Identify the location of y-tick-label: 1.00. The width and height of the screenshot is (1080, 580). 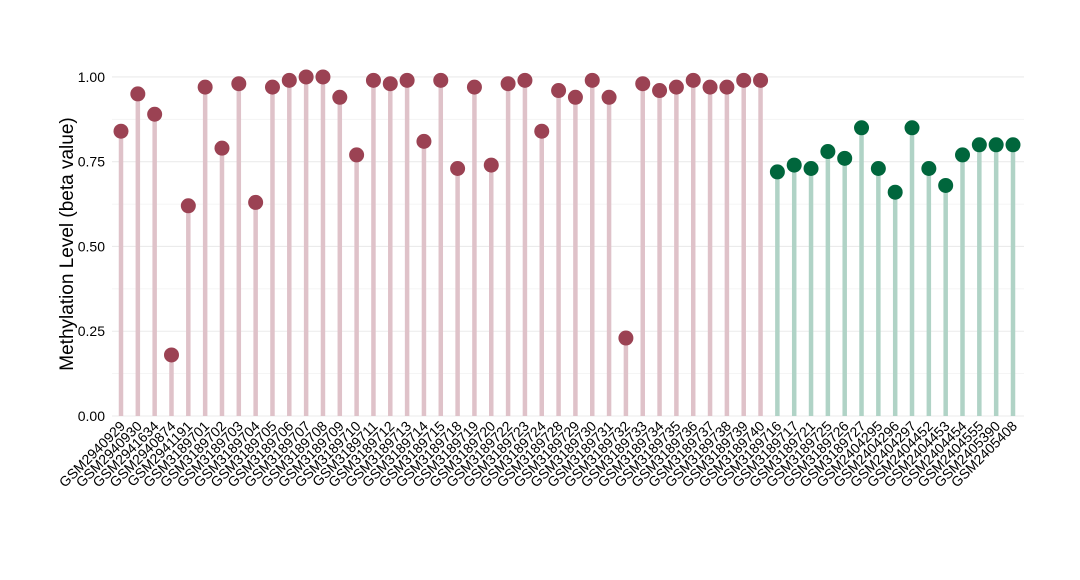
(91, 77).